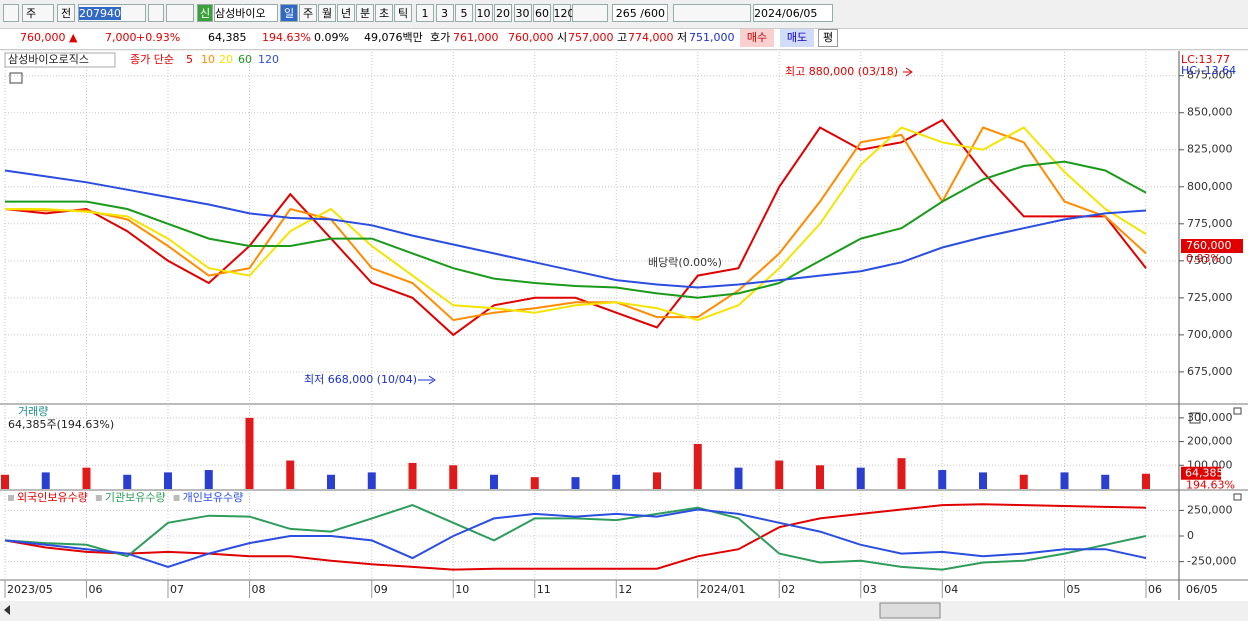  Describe the element at coordinates (1210, 509) in the screenshot. I see `y-tick-label: 250,000` at that location.